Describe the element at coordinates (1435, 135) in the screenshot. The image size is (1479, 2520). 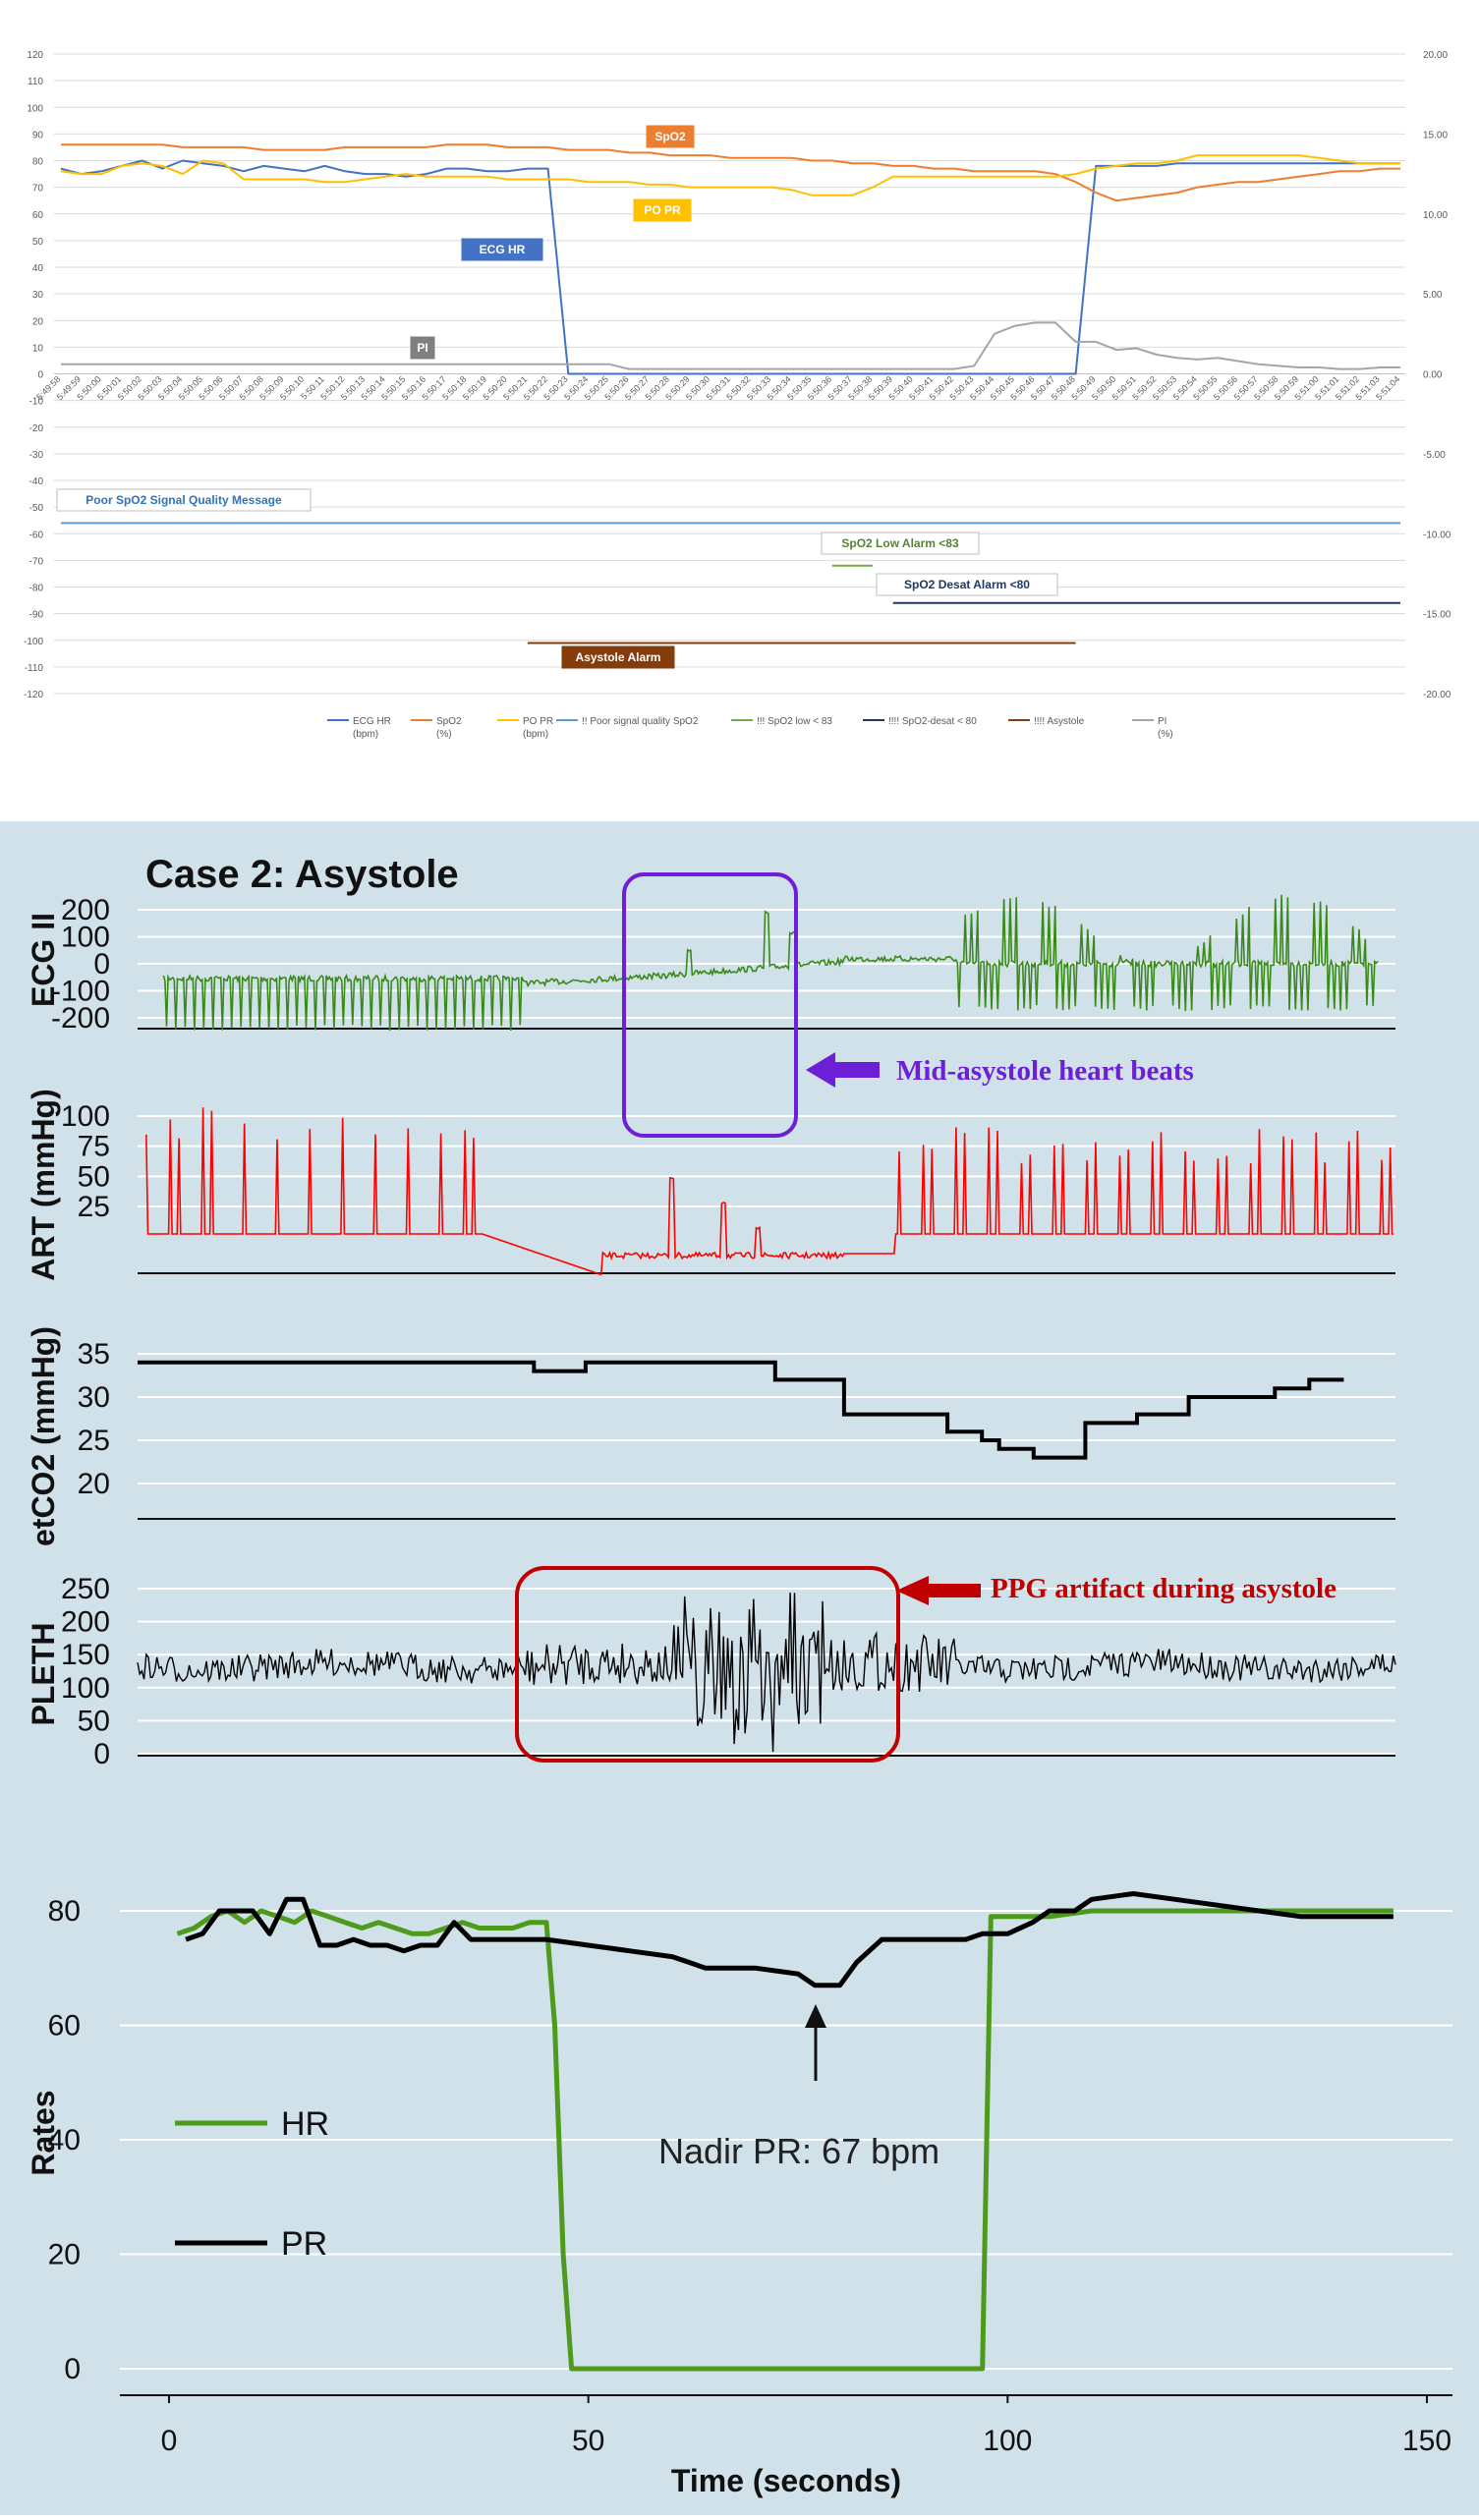
I see `y-tick-label-right: 15.00` at that location.